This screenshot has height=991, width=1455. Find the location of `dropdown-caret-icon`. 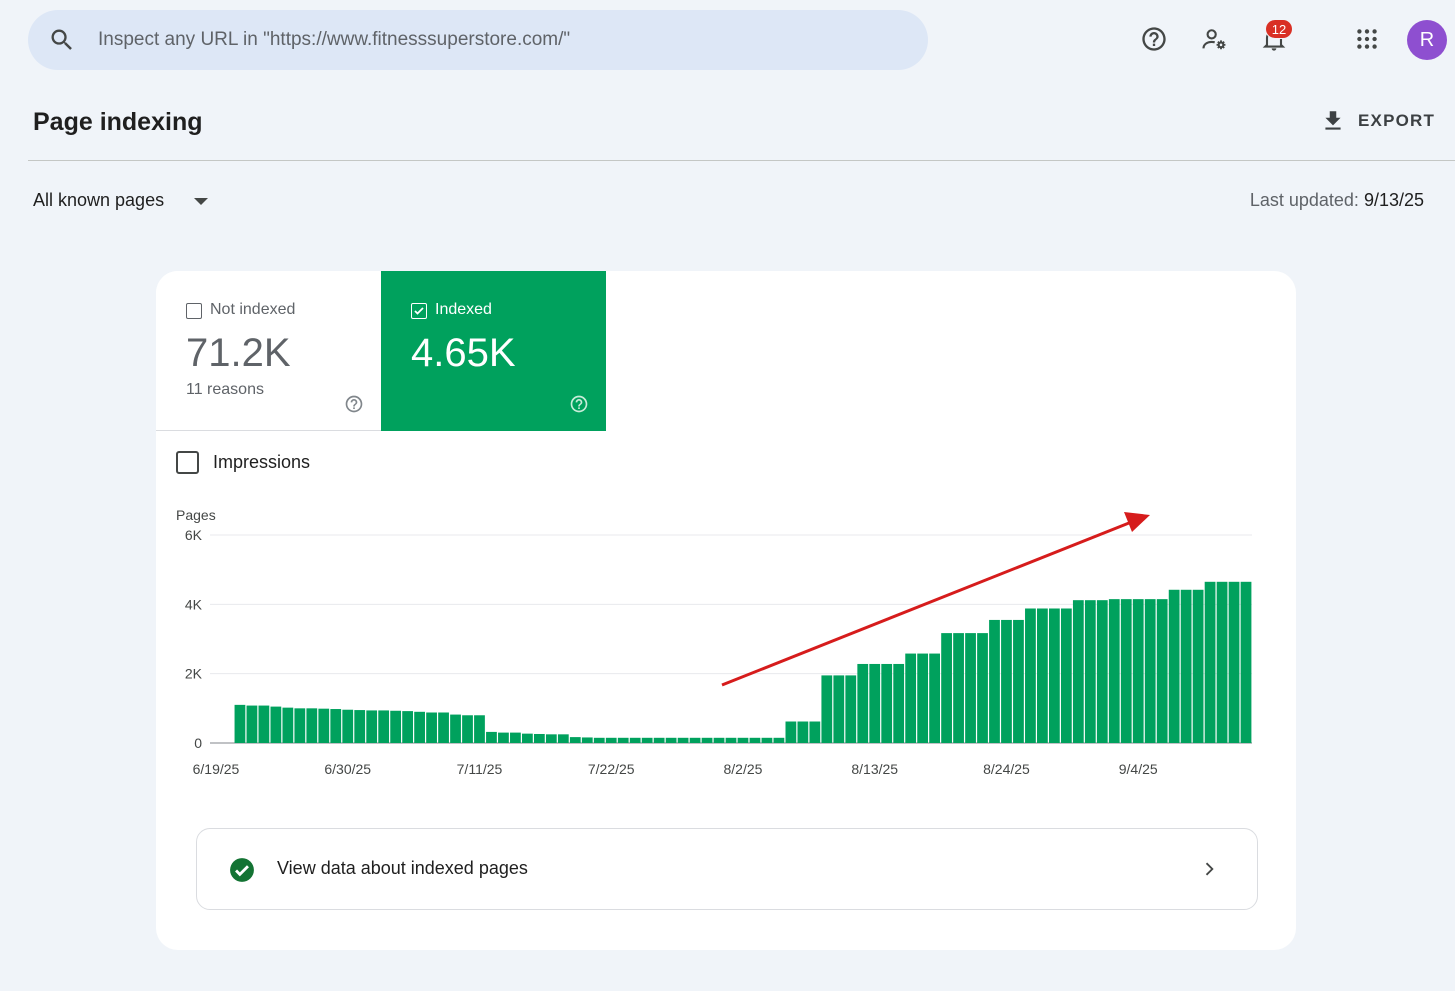

dropdown-caret-icon is located at coordinates (201, 201).